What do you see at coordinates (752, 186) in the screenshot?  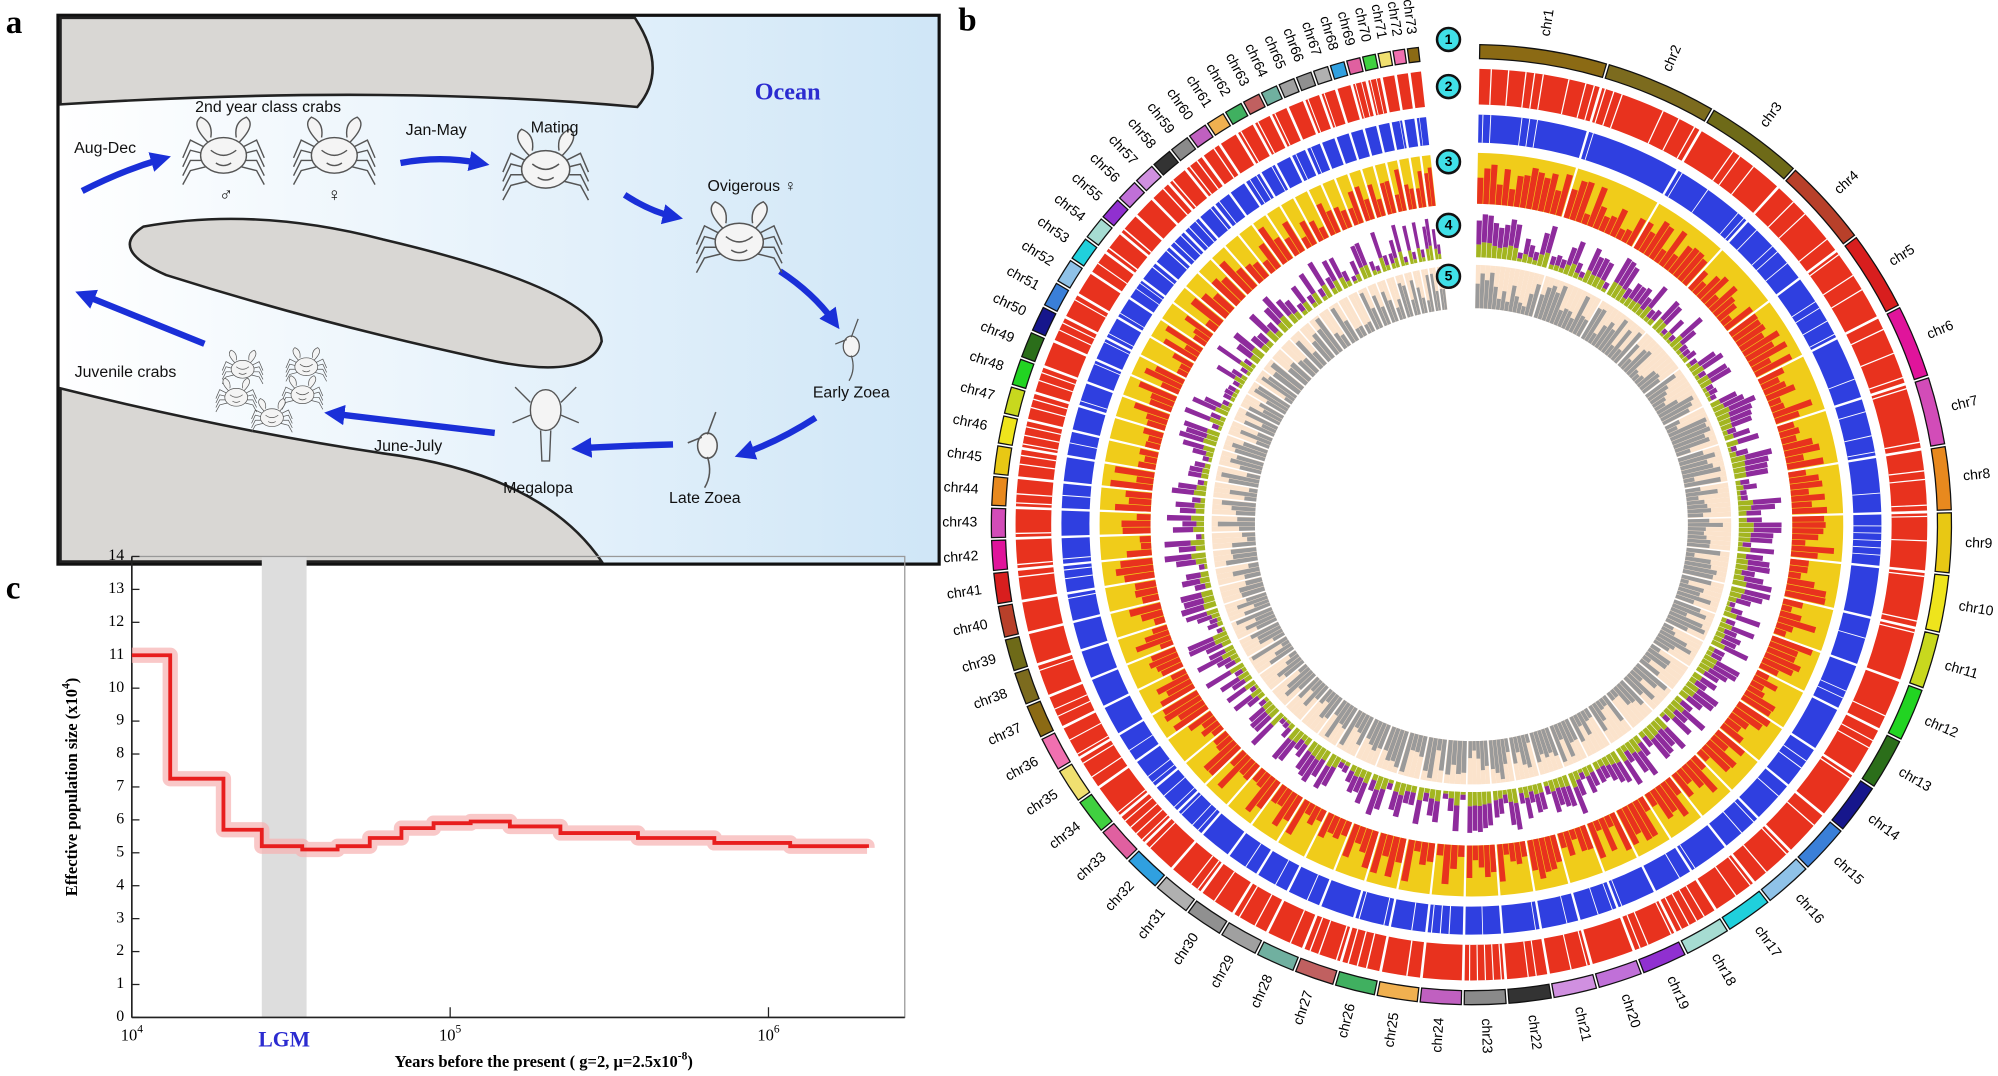 I see `stage-label: Ovigerous ♀` at bounding box center [752, 186].